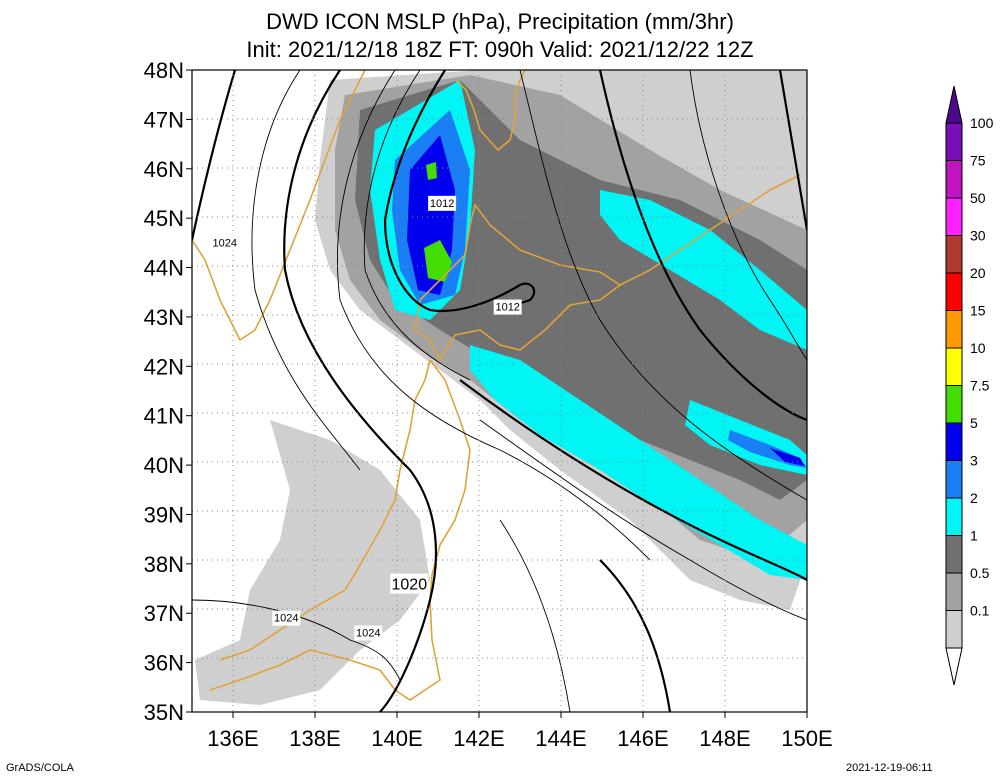  I want to click on lon-label: 142E, so click(478, 738).